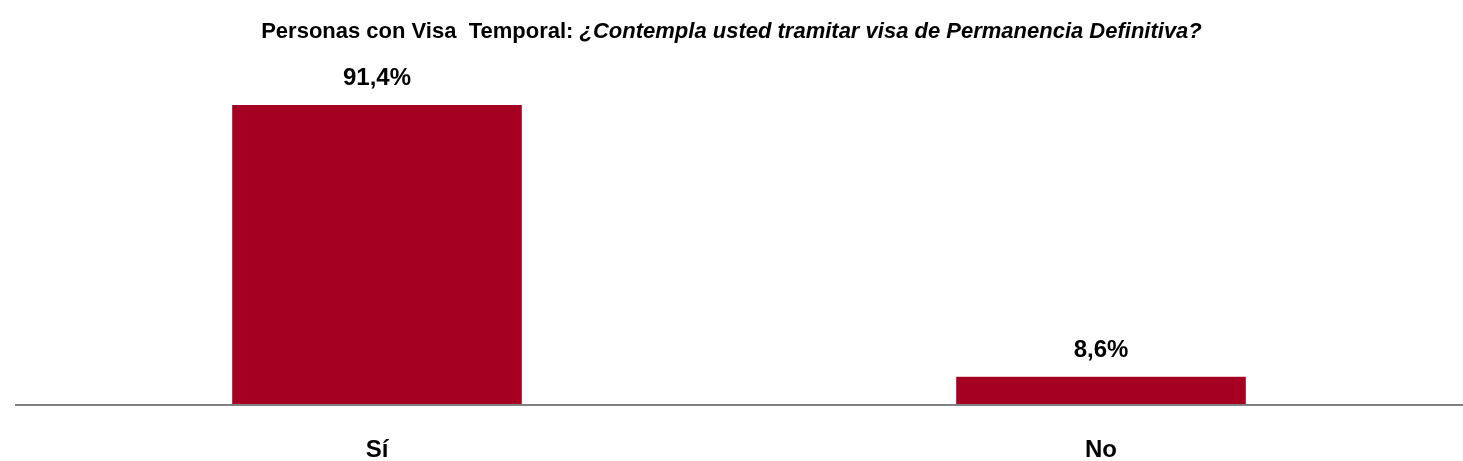 The image size is (1463, 461). I want to click on x-tick-label: Sí, so click(377, 448).